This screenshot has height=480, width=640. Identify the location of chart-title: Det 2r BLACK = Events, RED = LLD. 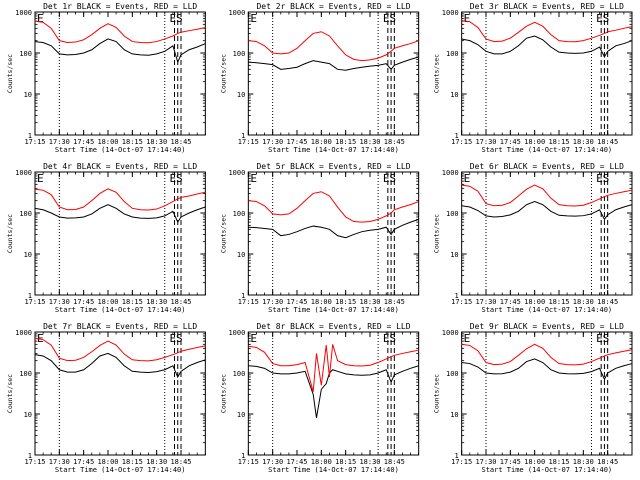
(333, 6).